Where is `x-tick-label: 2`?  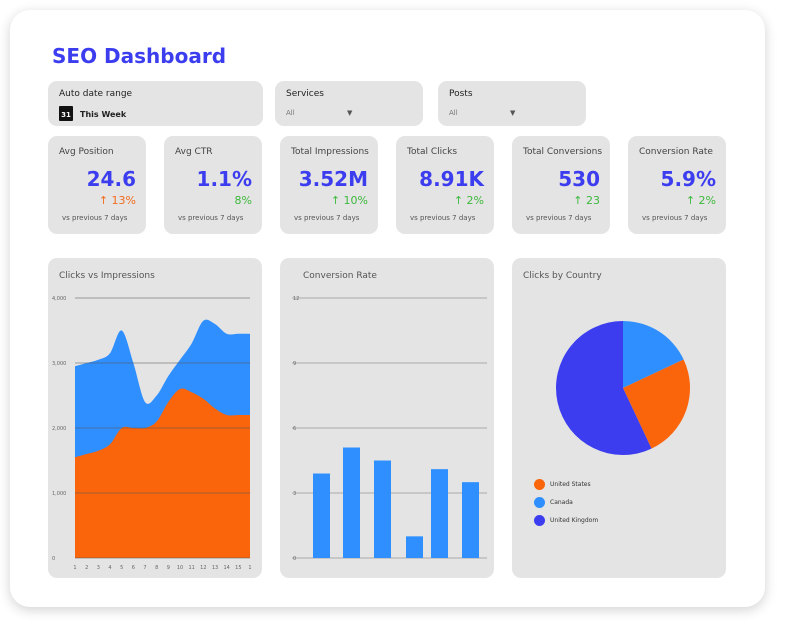
x-tick-label: 2 is located at coordinates (86, 568).